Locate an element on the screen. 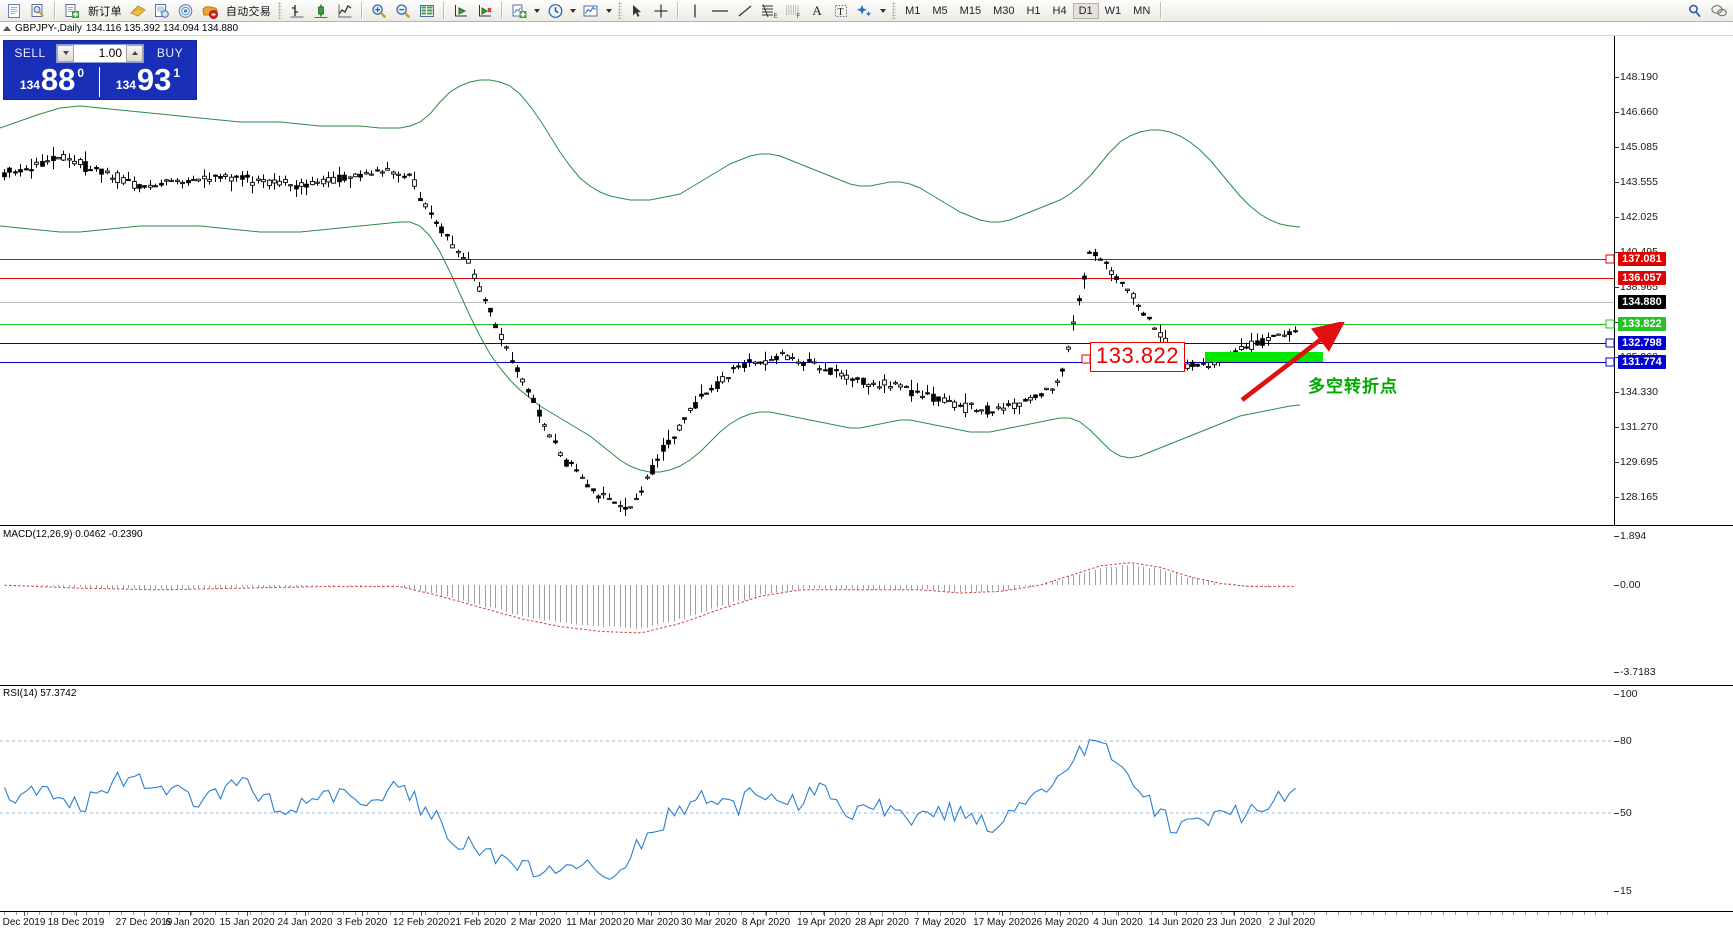 The image size is (1733, 946). vertical-line-icon is located at coordinates (695, 11).